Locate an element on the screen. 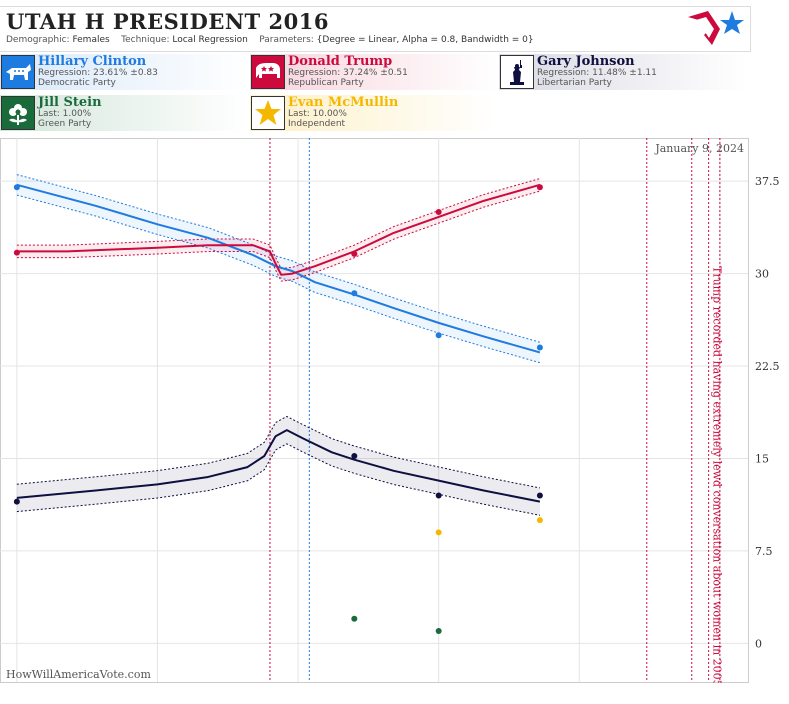 This screenshot has width=789, height=704. donkey-icon is located at coordinates (18, 72).